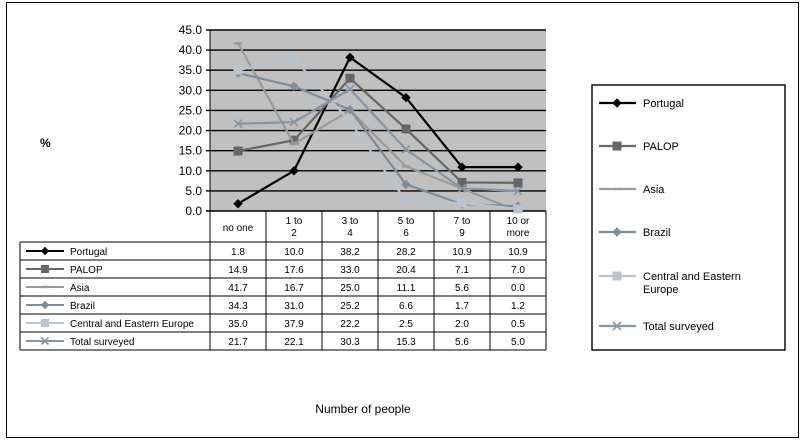 The image size is (805, 443). I want to click on table-cell-value: 22.1, so click(294, 342).